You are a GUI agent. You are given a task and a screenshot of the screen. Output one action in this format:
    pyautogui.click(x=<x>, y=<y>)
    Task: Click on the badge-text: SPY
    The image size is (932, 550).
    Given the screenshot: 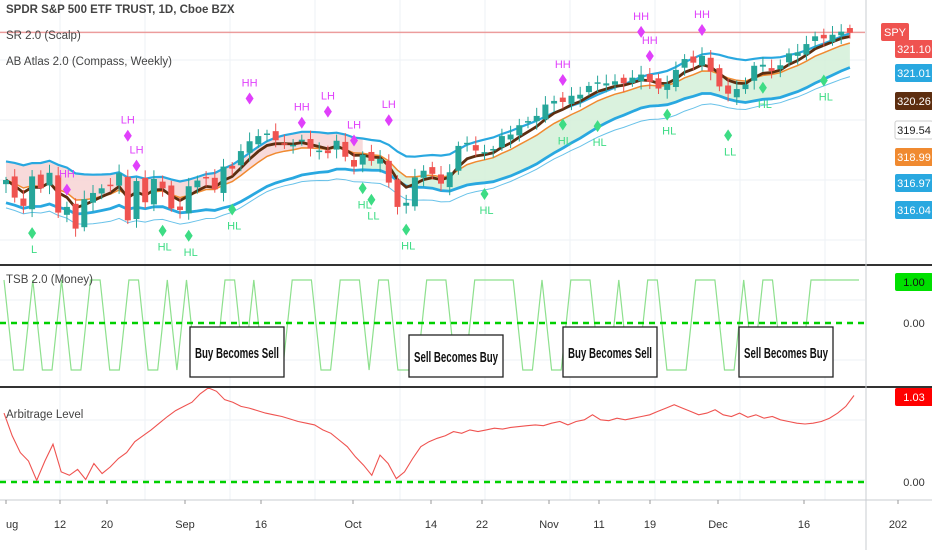 What is the action you would take?
    pyautogui.click(x=895, y=33)
    